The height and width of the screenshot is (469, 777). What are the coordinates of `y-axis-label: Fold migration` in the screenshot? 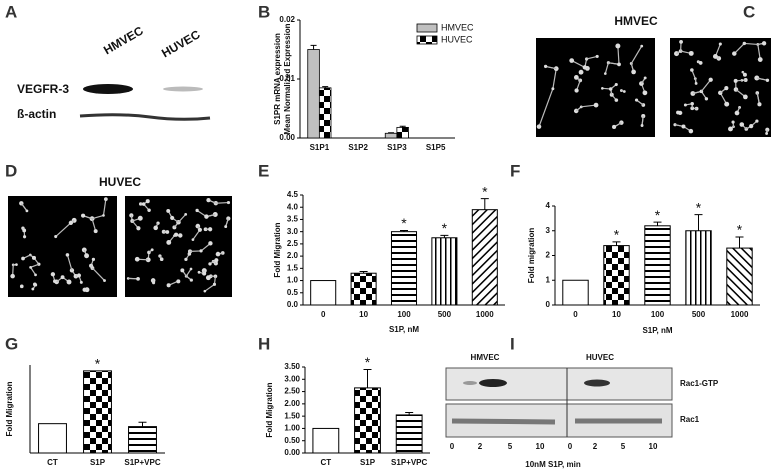 It's located at (531, 256).